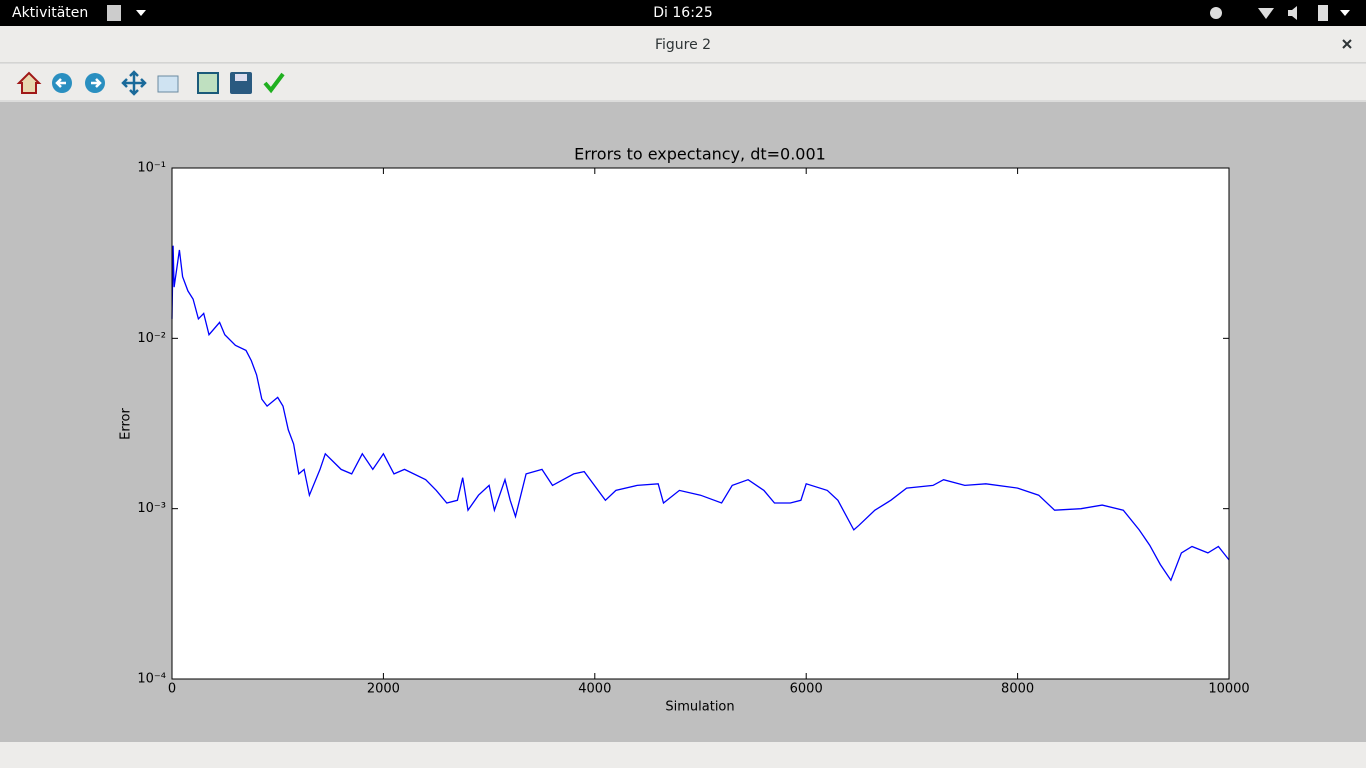 The image size is (1366, 772). What do you see at coordinates (683, 755) in the screenshot?
I see `status-bar` at bounding box center [683, 755].